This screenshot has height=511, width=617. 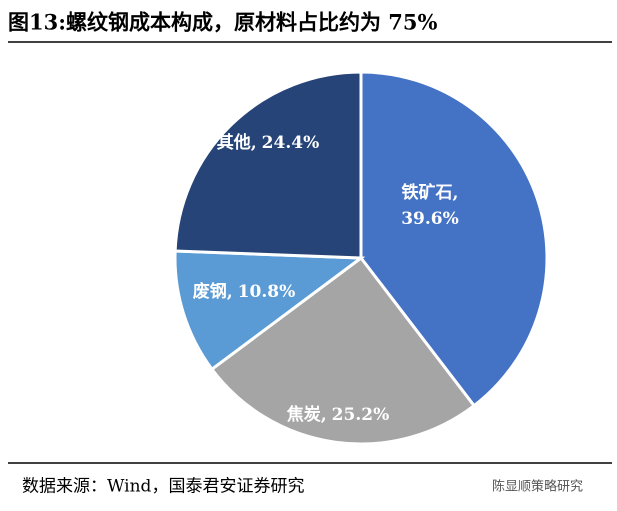 I want to click on value-label: 24.4%, so click(x=291, y=143).